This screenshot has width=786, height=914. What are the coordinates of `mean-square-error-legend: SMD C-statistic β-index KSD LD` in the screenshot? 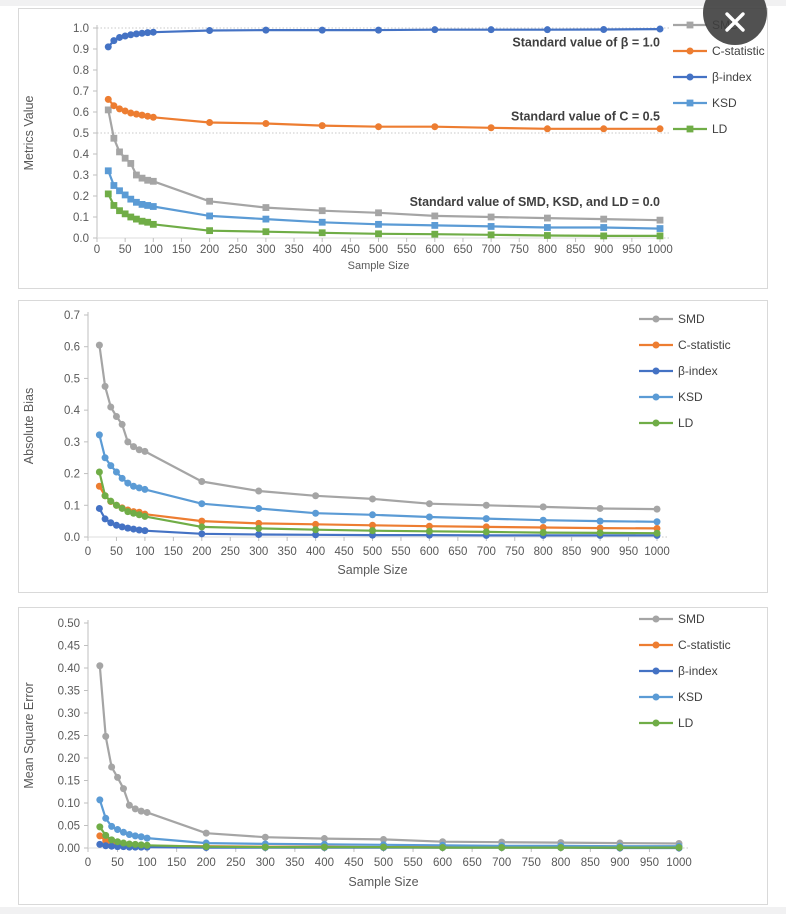 It's located at (685, 671).